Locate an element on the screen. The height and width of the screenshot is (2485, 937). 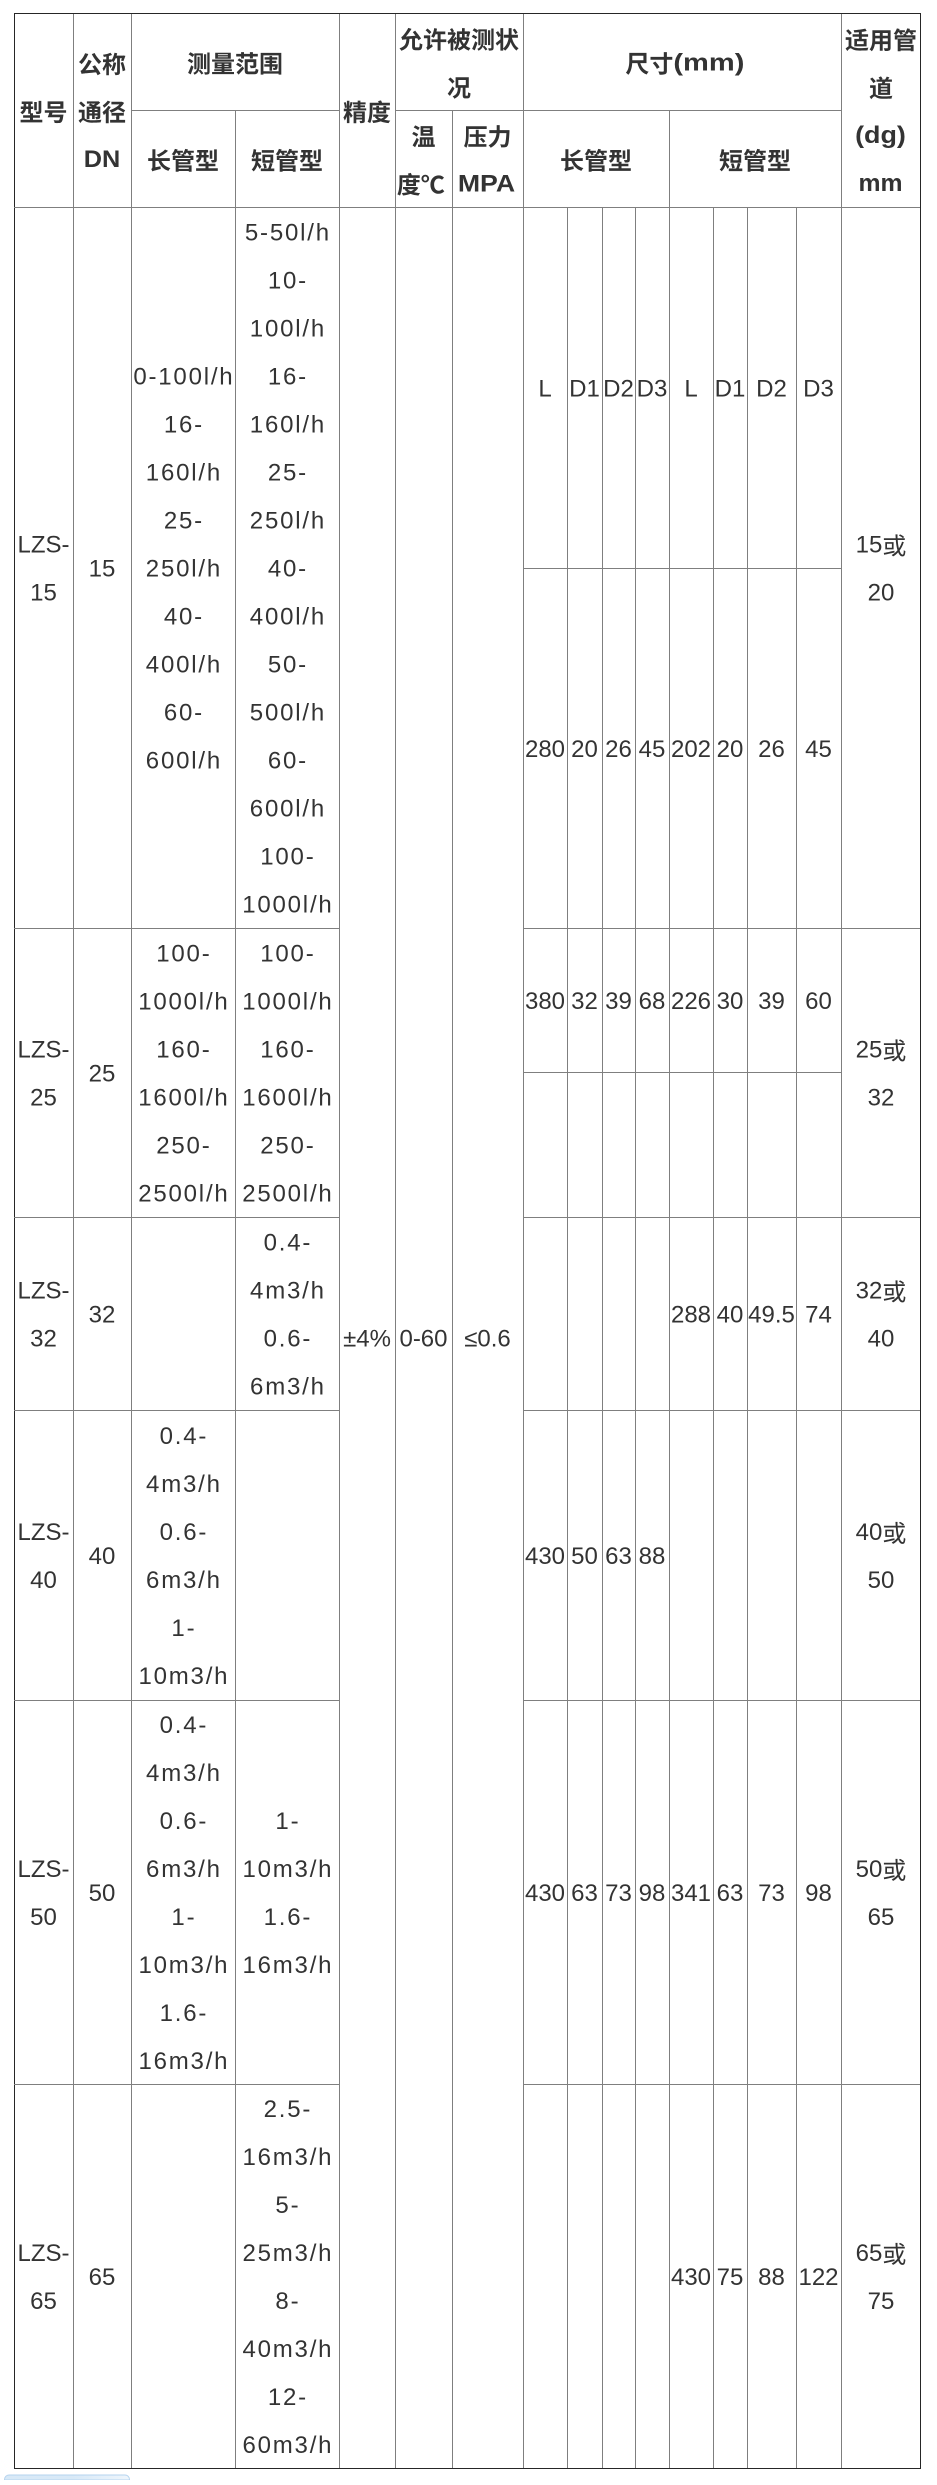
svg-text: 60- is located at coordinates (288, 761).